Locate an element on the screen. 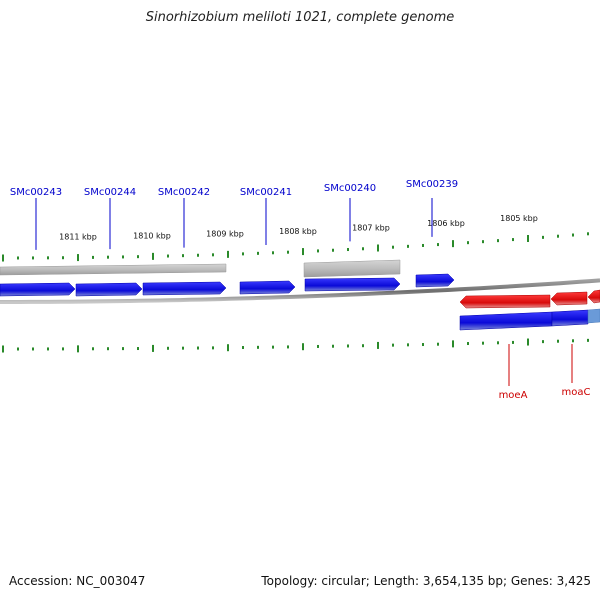  gene-label: SMc00240 is located at coordinates (350, 188).